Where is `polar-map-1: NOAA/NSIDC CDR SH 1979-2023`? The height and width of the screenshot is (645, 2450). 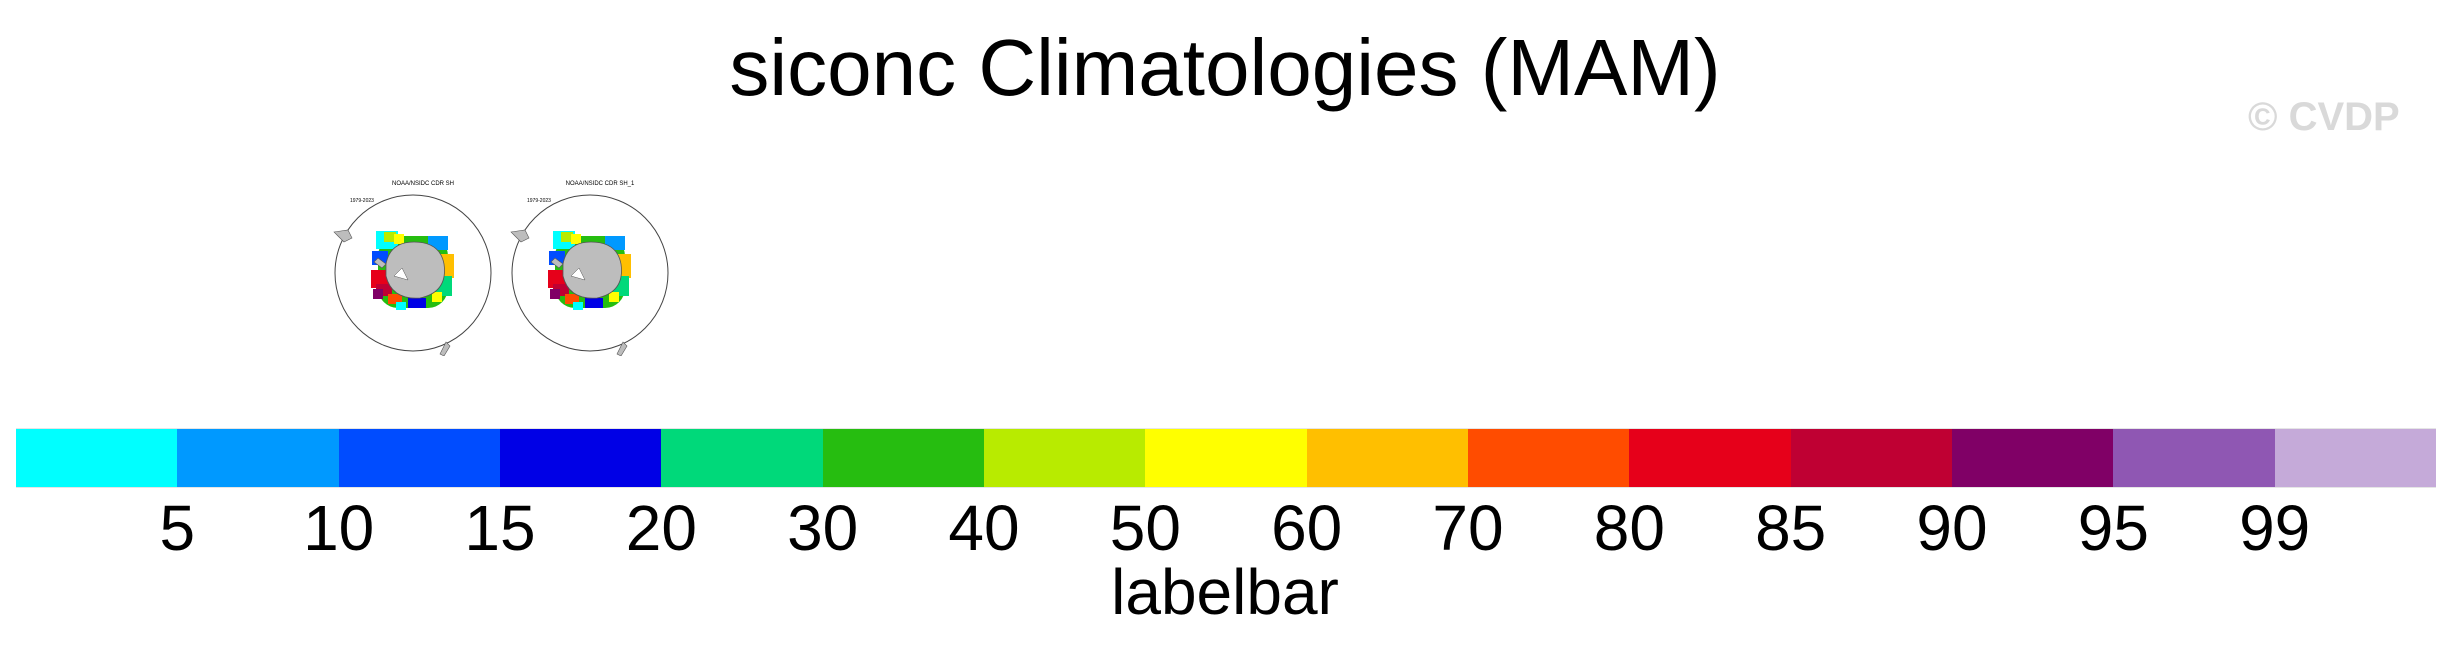
polar-map-1: NOAA/NSIDC CDR SH 1979-2023 is located at coordinates (412, 268).